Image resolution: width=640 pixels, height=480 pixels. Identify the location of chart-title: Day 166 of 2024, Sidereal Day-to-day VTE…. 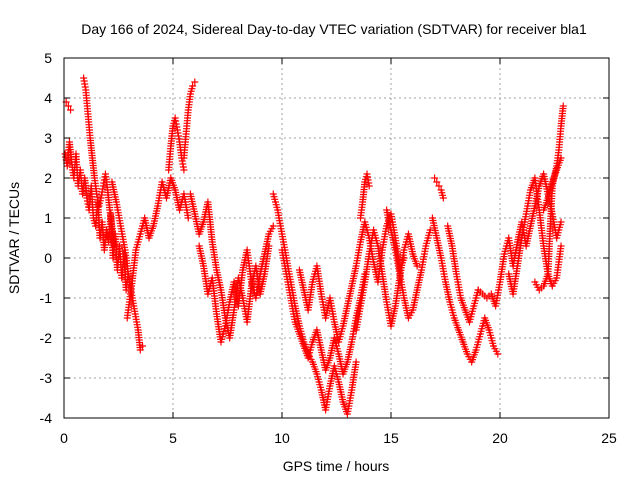
(334, 29).